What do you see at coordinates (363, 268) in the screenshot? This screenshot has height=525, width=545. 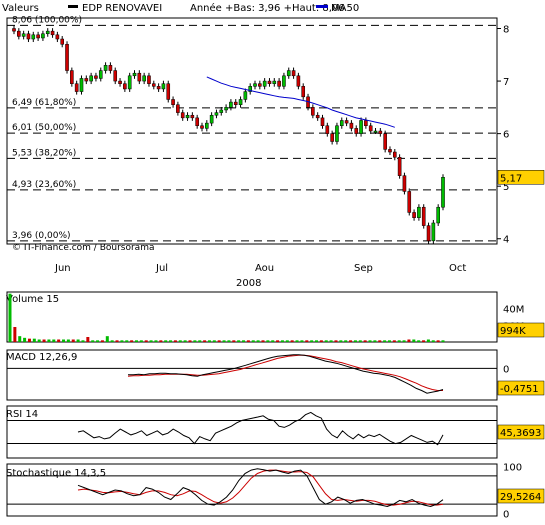 I see `x-tick-label: Sep` at bounding box center [363, 268].